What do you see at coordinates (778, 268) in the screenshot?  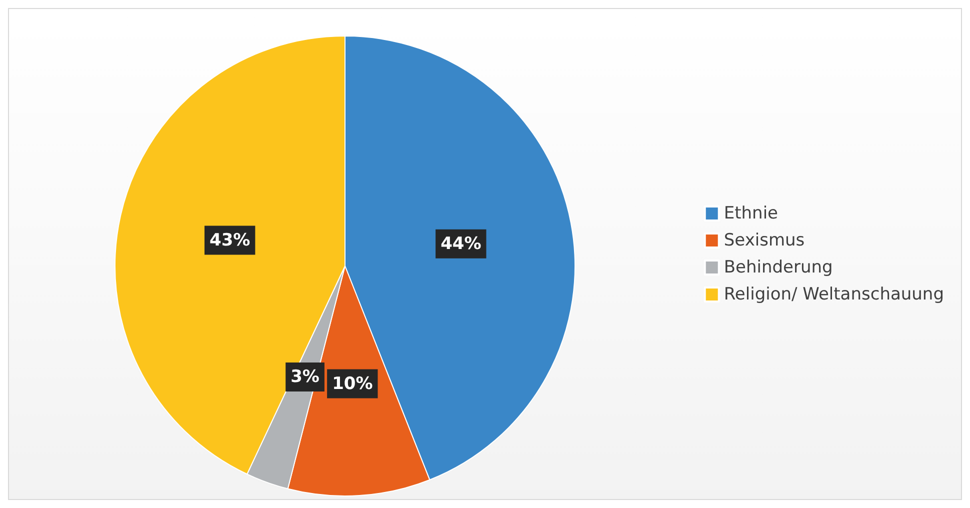 I see `legend-label: Behinderung` at bounding box center [778, 268].